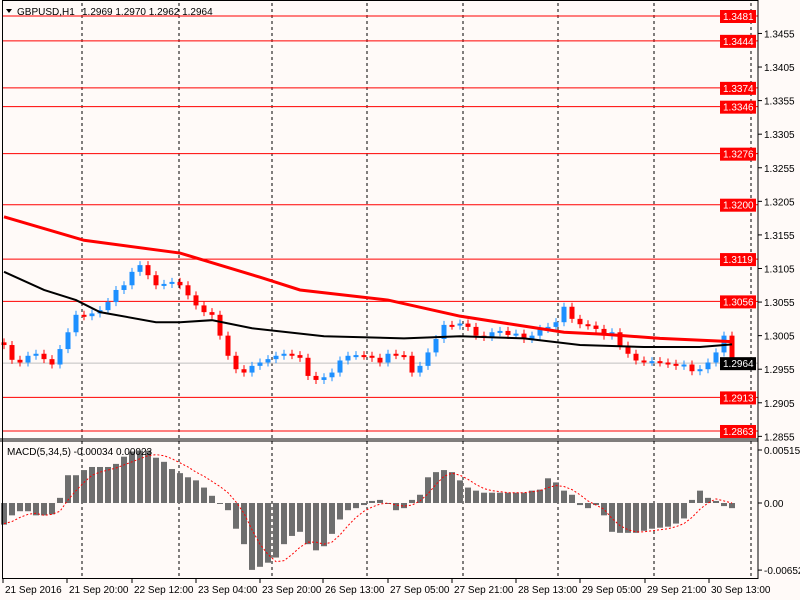 The image size is (800, 600). I want to click on x-tick-label: 23 Sep 20:00, so click(292, 590).